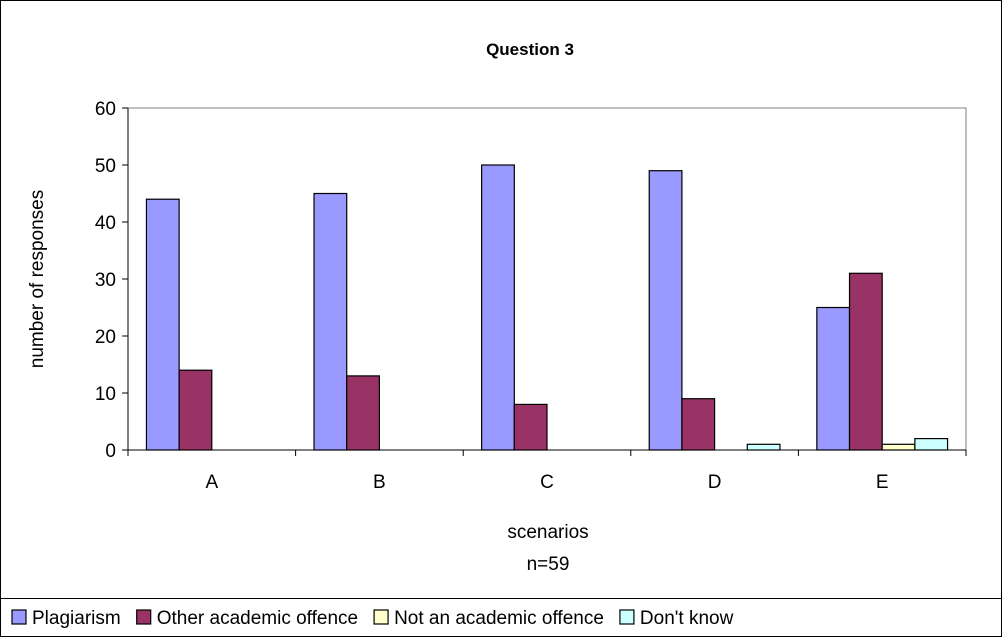 This screenshot has width=1002, height=637. What do you see at coordinates (110, 451) in the screenshot?
I see `y-tick-label: 0` at bounding box center [110, 451].